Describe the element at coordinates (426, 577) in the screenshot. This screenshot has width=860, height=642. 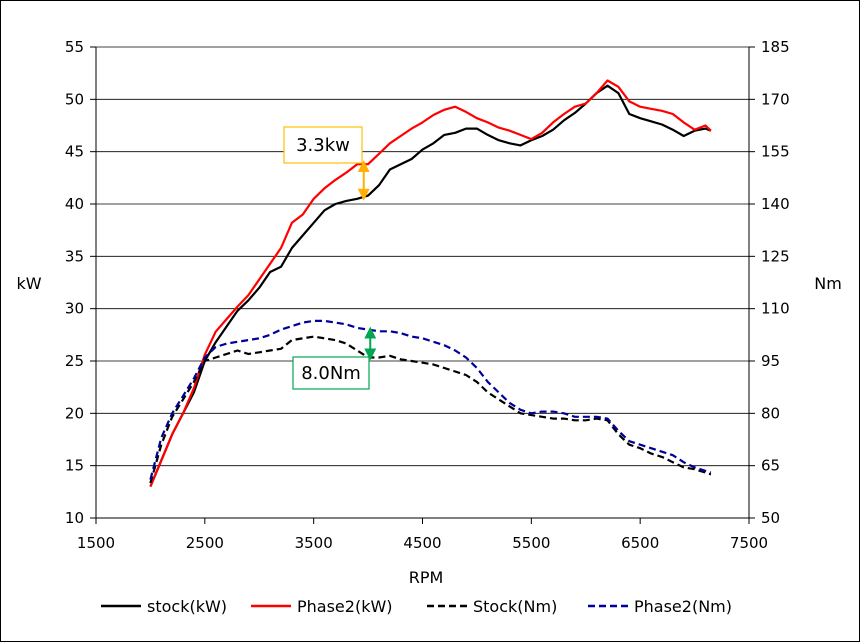
I see `x-axis-title: RPM` at that location.